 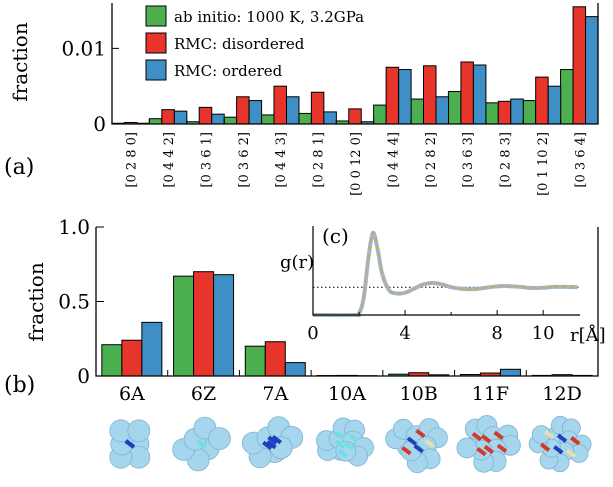 What do you see at coordinates (490, 394) in the screenshot?
I see `panel-b-category-label: 11F` at bounding box center [490, 394].